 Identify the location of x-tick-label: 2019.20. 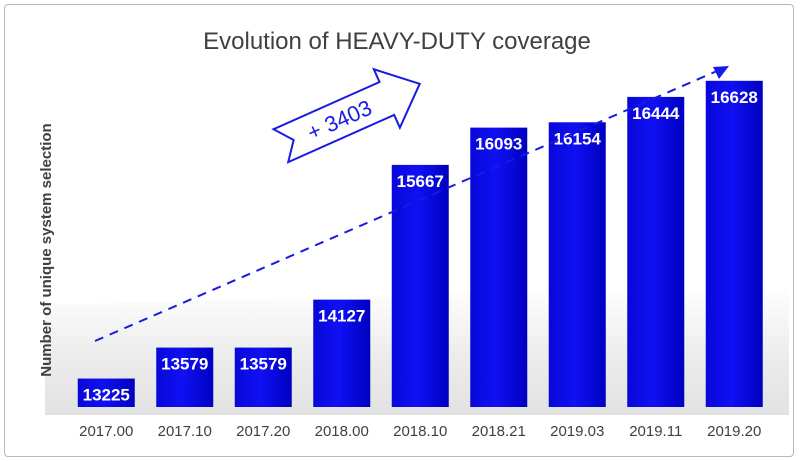
(734, 431).